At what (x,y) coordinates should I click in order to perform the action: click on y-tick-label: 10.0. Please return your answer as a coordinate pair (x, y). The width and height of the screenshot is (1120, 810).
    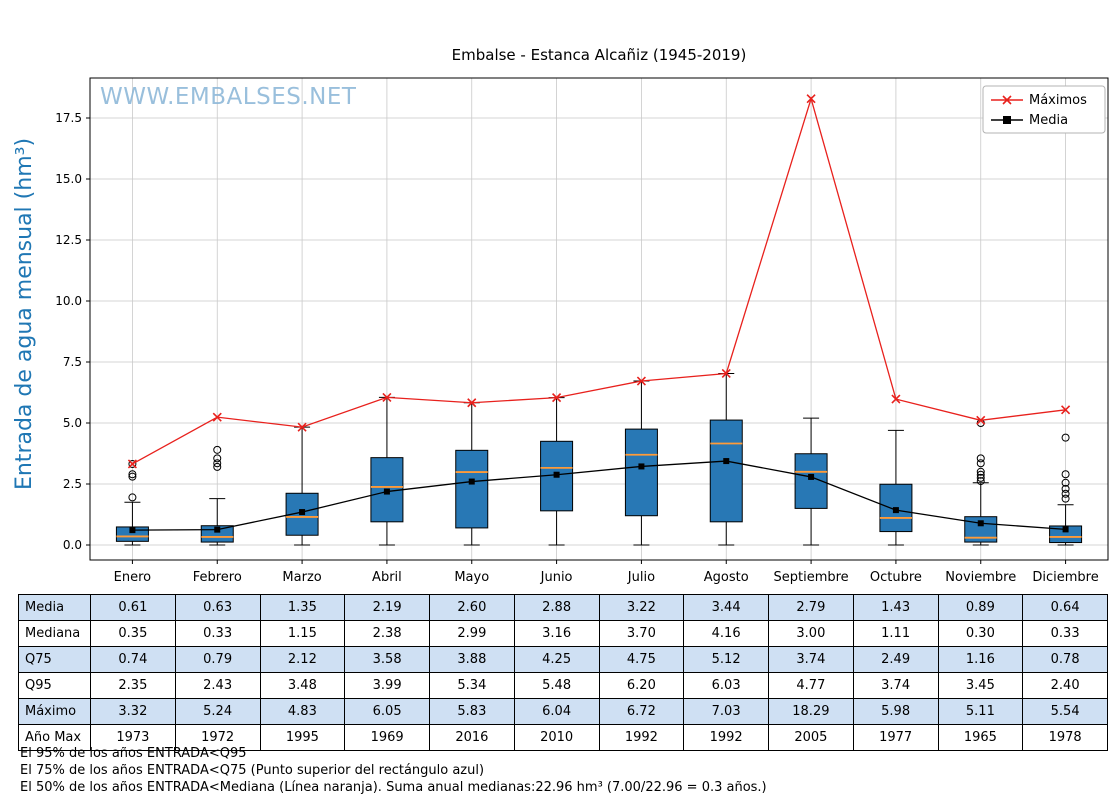
    Looking at the image, I should click on (68, 301).